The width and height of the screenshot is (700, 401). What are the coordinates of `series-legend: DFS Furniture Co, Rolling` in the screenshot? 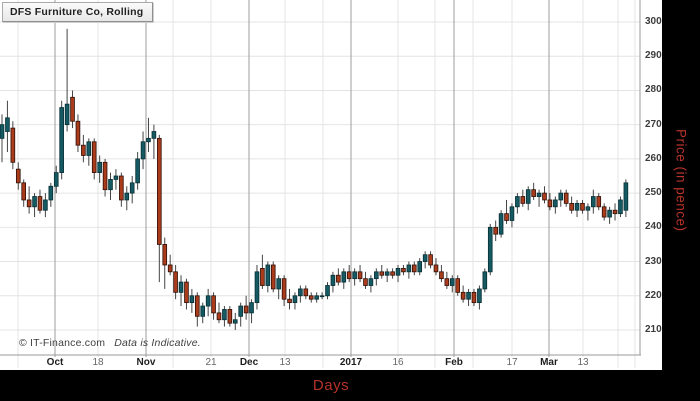 It's located at (78, 12).